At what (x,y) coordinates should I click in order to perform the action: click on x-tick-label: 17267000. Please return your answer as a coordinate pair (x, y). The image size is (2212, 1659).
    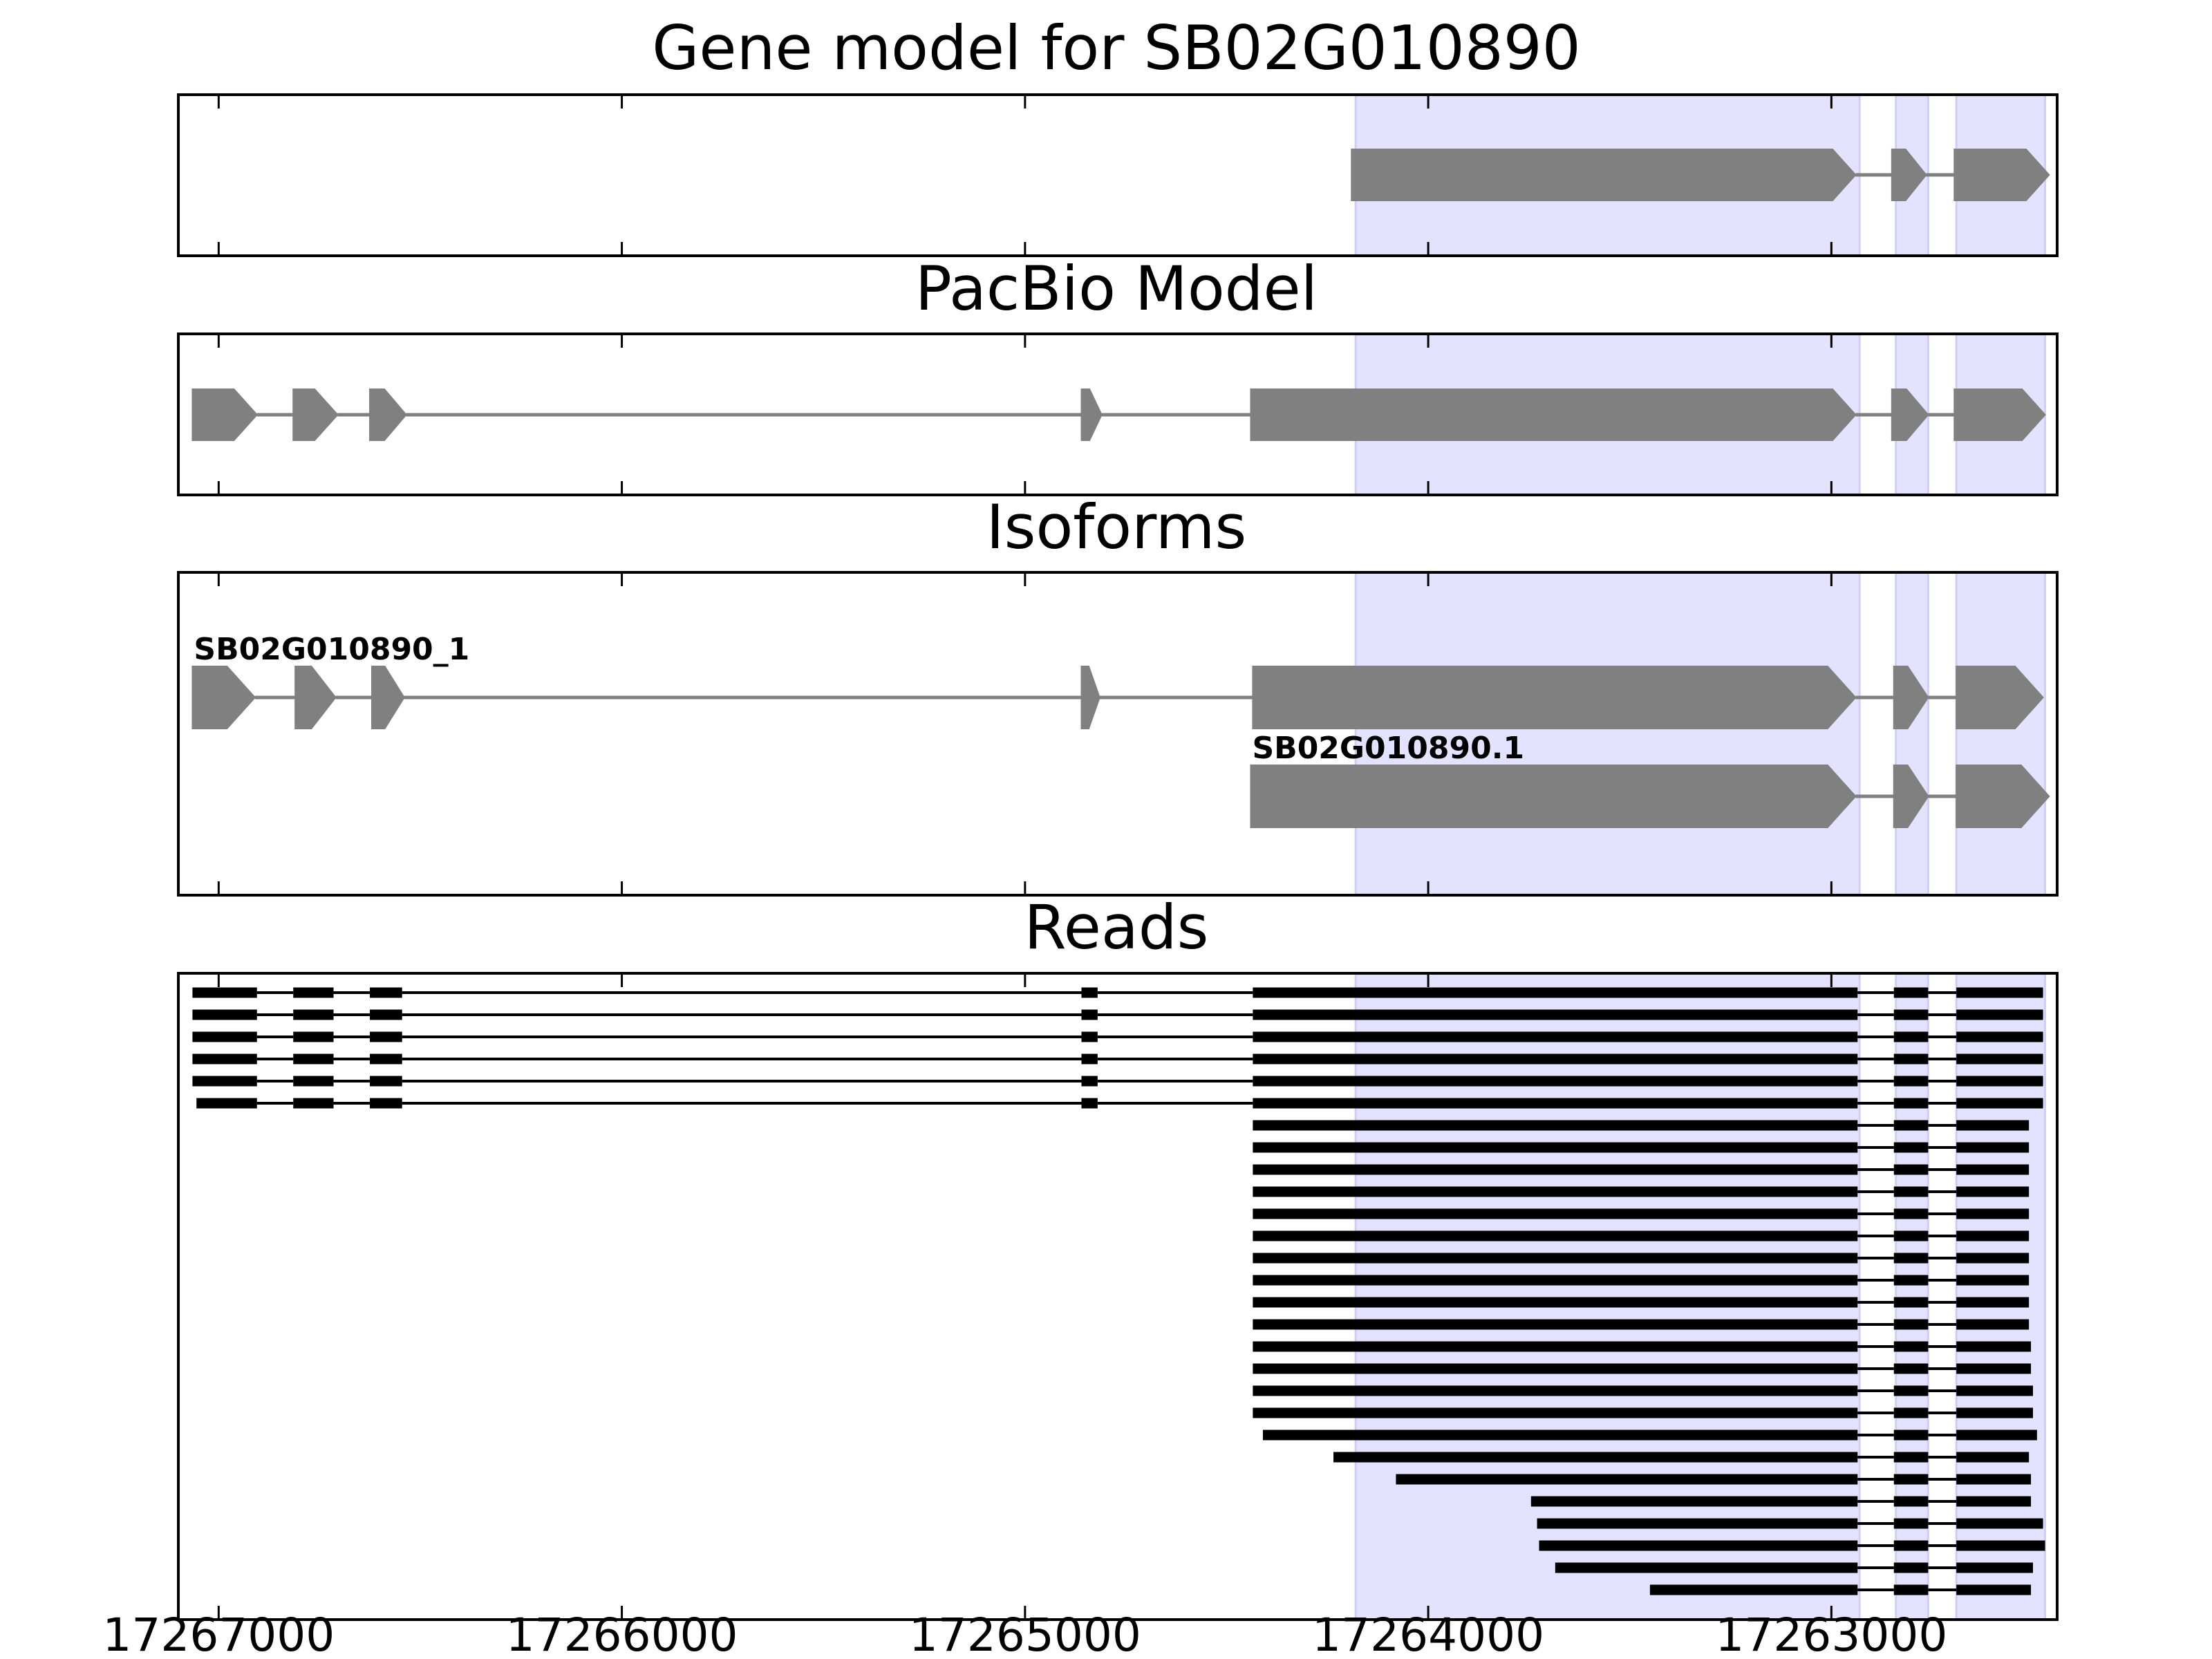
    Looking at the image, I should click on (218, 1634).